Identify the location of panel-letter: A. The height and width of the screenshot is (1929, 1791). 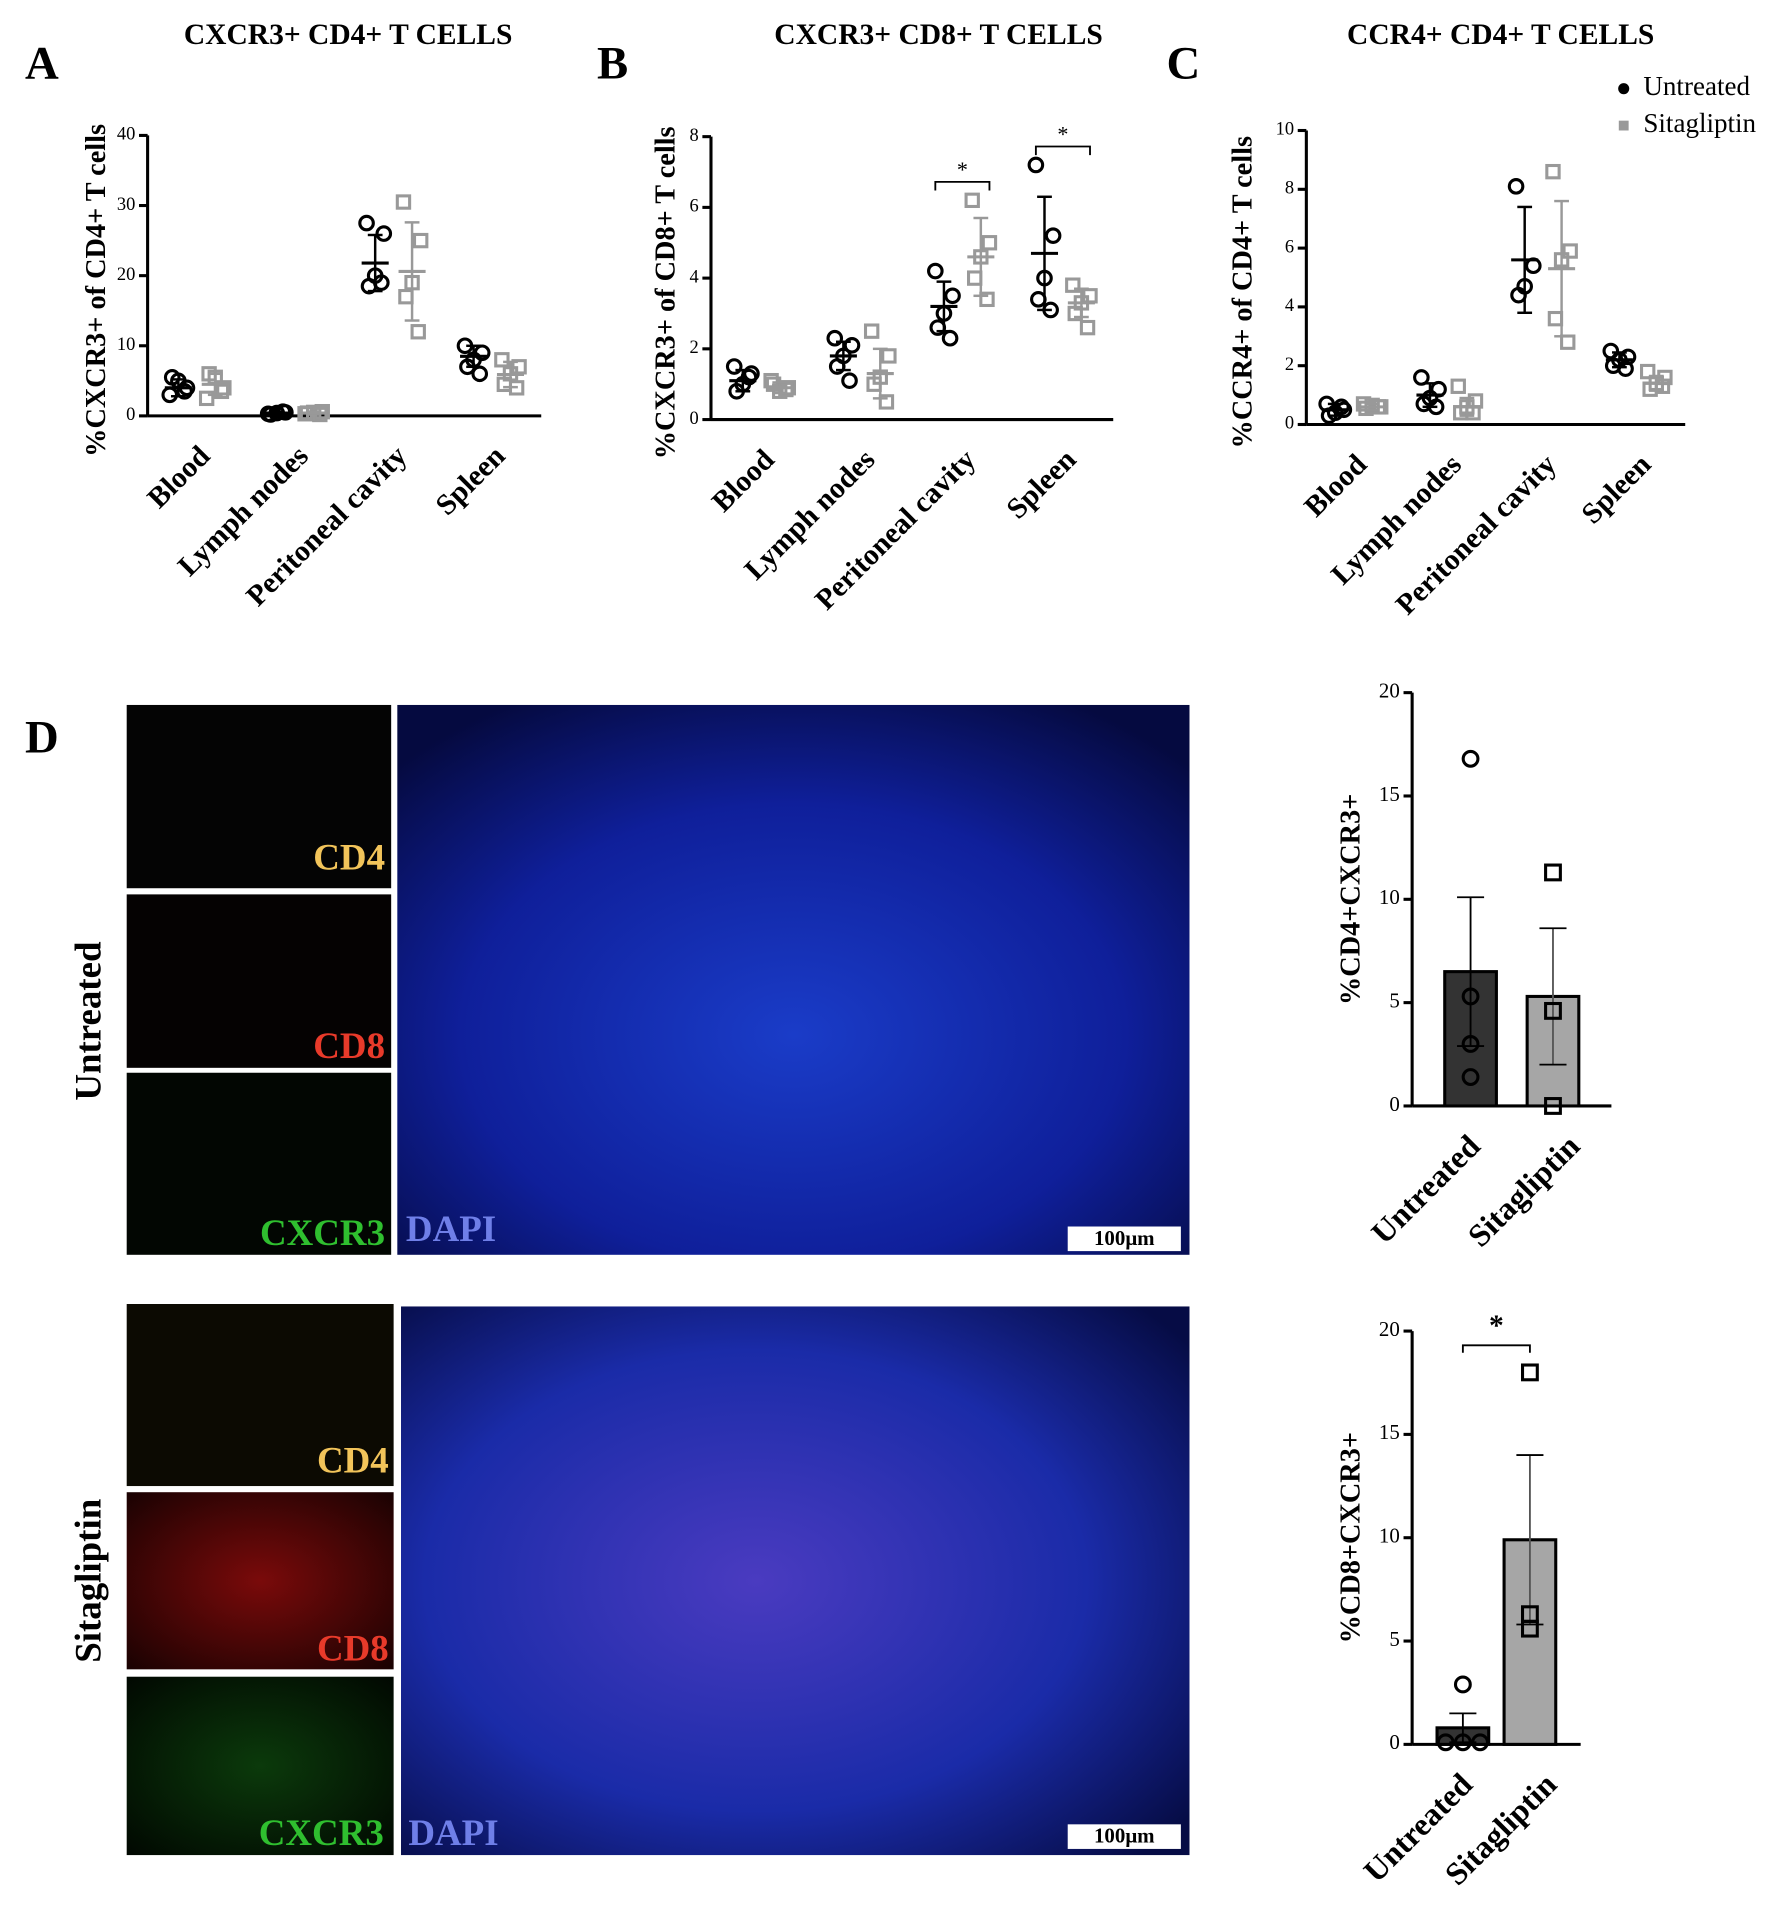
(42, 63).